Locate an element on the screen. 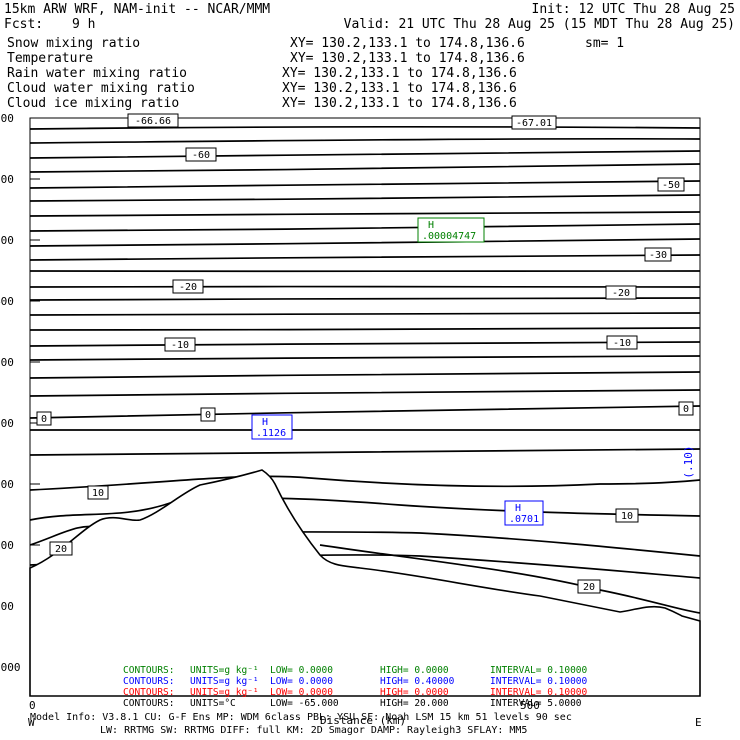  field-name: Cloud ice mixing ratio is located at coordinates (93, 103).